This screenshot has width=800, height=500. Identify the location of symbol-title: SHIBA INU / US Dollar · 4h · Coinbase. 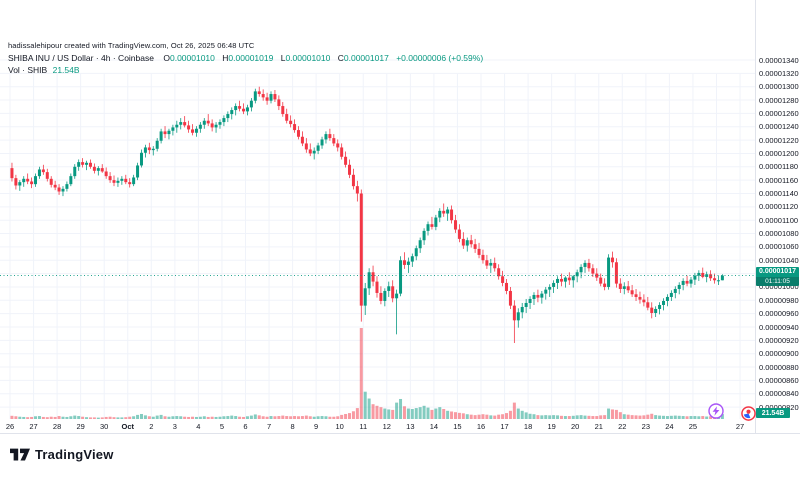
(81, 58).